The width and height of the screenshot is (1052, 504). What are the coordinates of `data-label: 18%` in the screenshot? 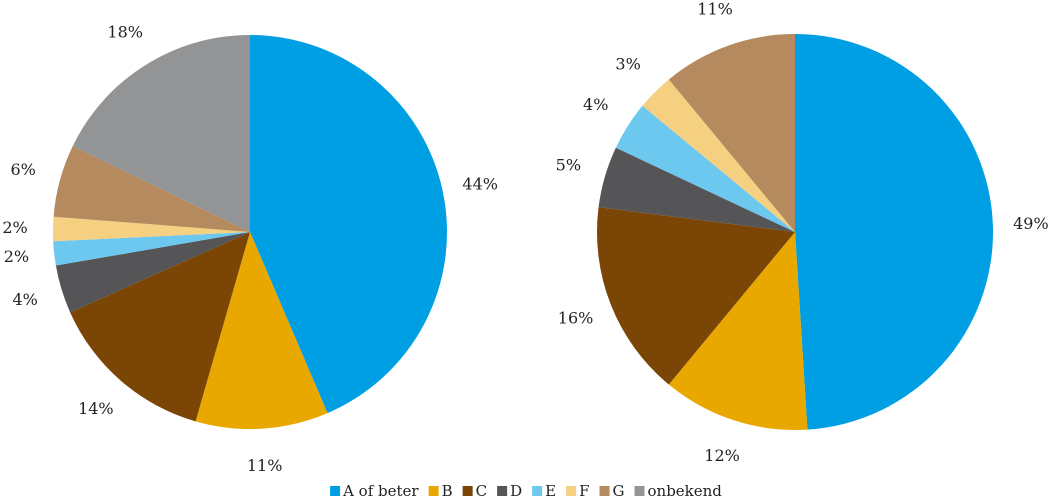 It's located at (125, 31).